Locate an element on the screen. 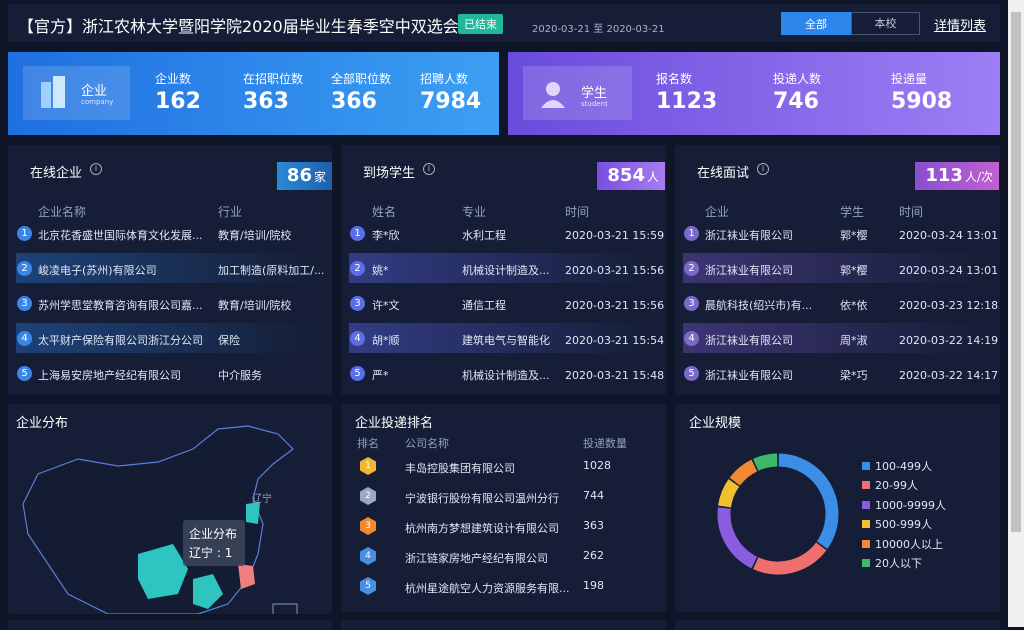 The image size is (1024, 630). cell: 教育/培训/院校 is located at coordinates (255, 235).